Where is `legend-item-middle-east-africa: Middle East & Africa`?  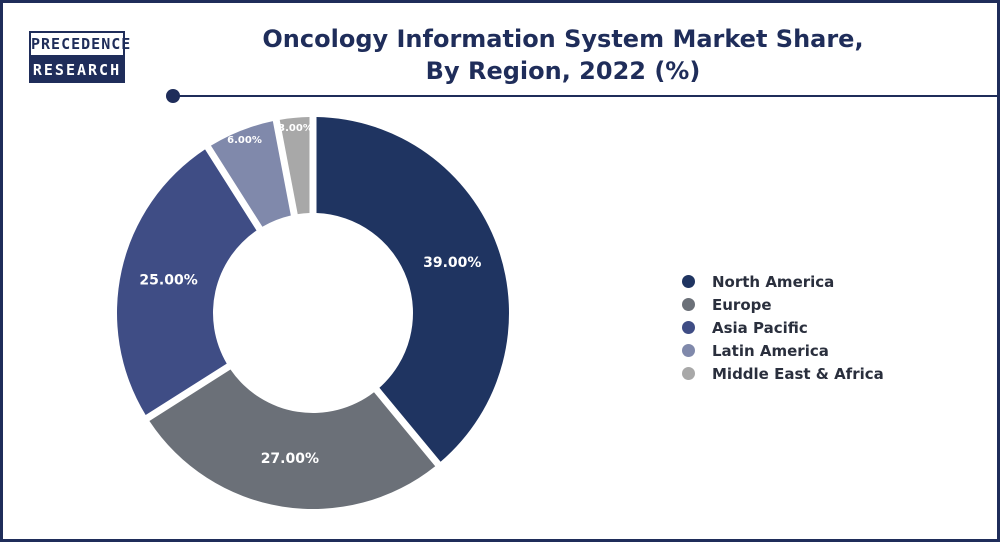
legend-item-middle-east-africa: Middle East & Africa is located at coordinates (783, 373).